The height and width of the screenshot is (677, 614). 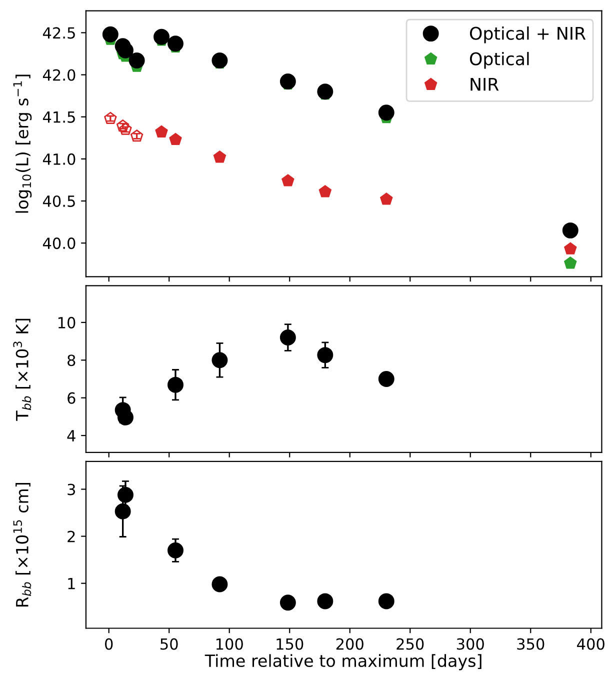 What do you see at coordinates (71, 584) in the screenshot?
I see `y-tick-label: 1` at bounding box center [71, 584].